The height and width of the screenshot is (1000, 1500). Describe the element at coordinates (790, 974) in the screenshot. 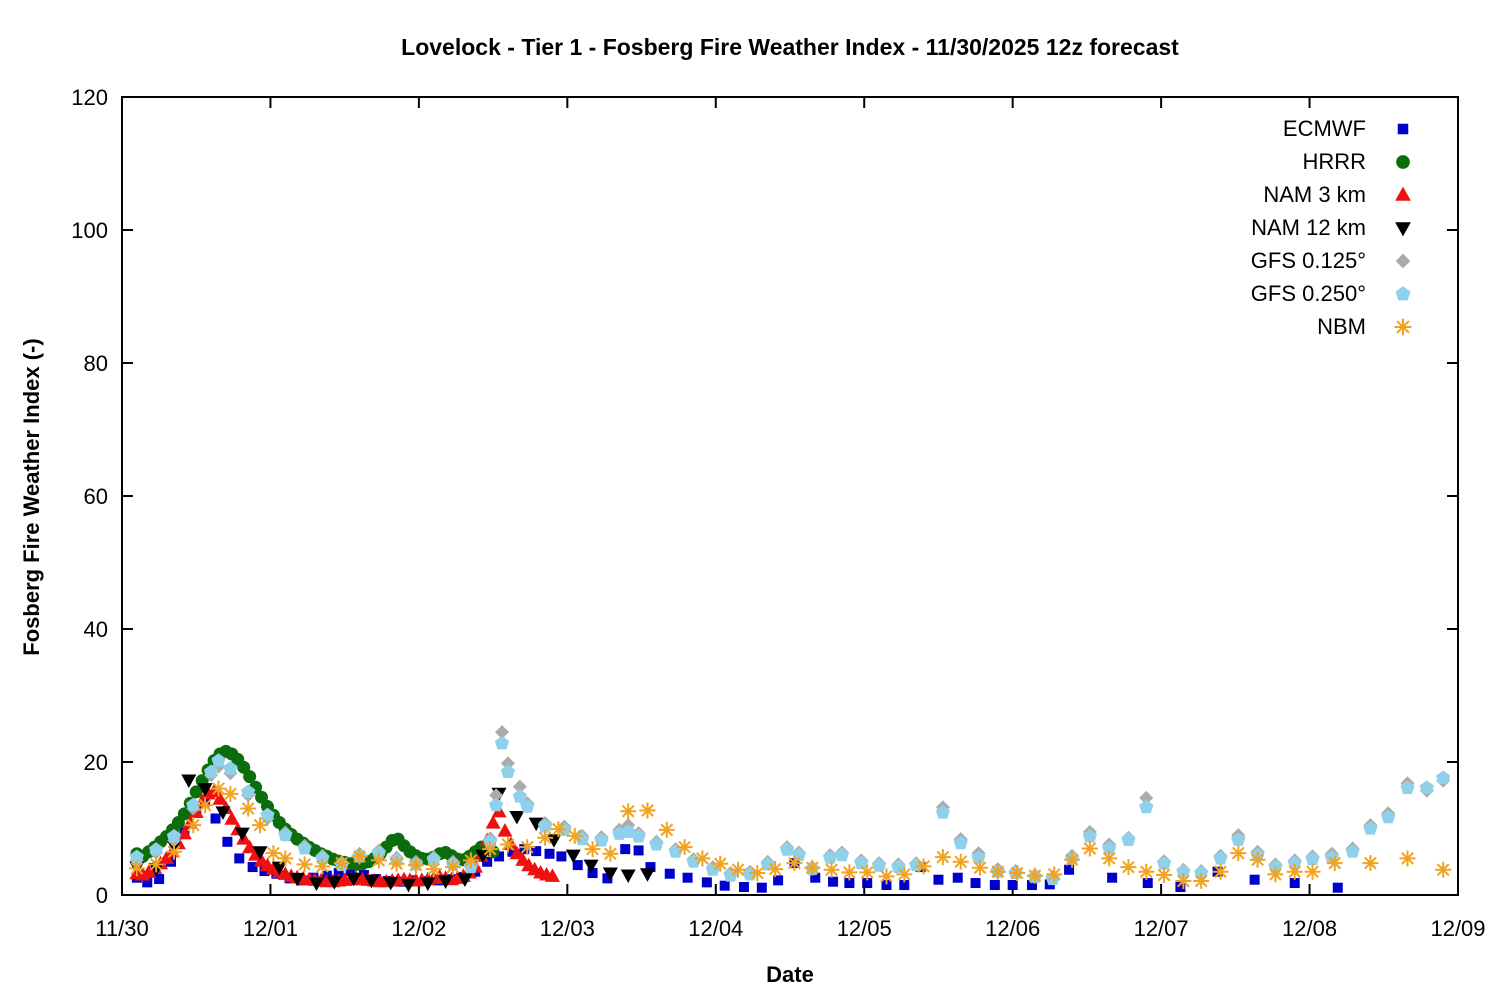

I see `x-axis-label: Date` at that location.